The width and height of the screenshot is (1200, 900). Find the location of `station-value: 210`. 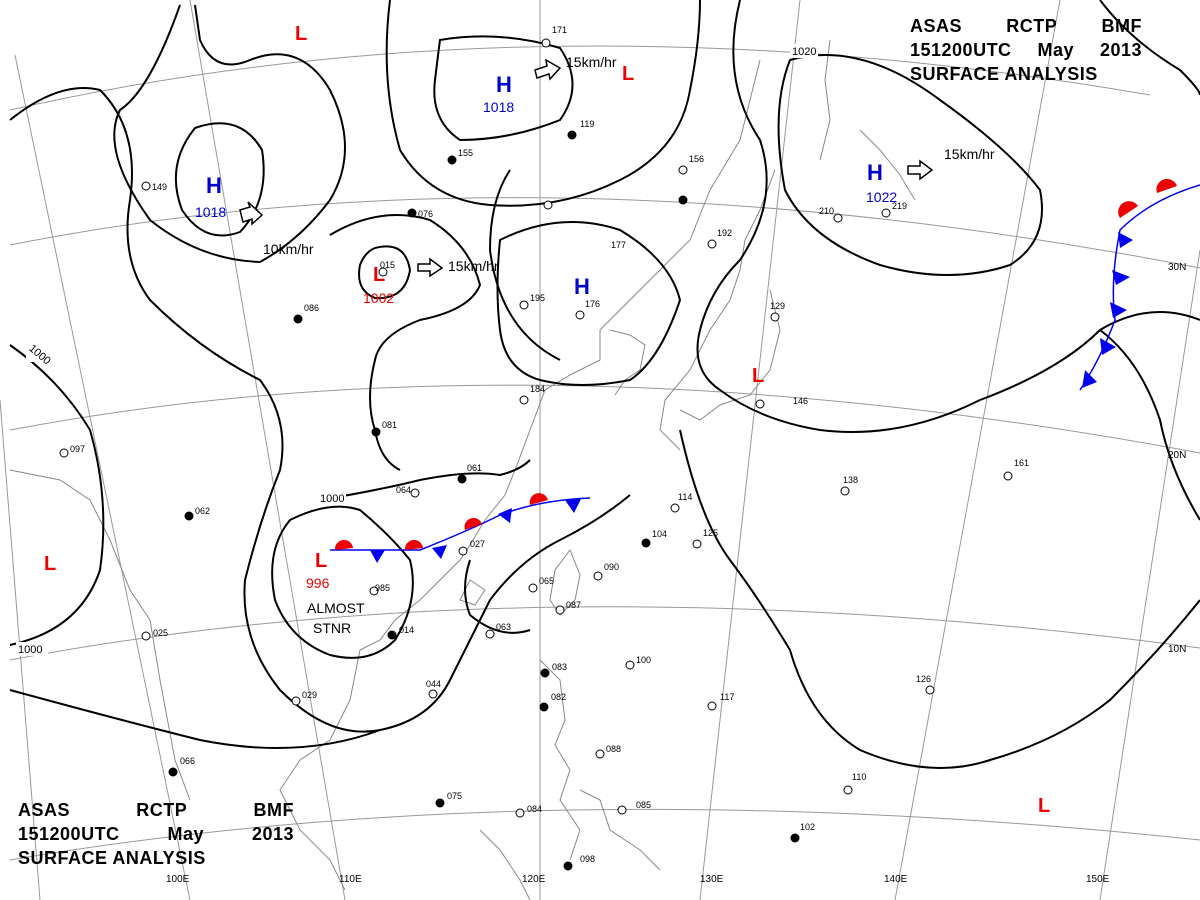

station-value: 210 is located at coordinates (826, 211).